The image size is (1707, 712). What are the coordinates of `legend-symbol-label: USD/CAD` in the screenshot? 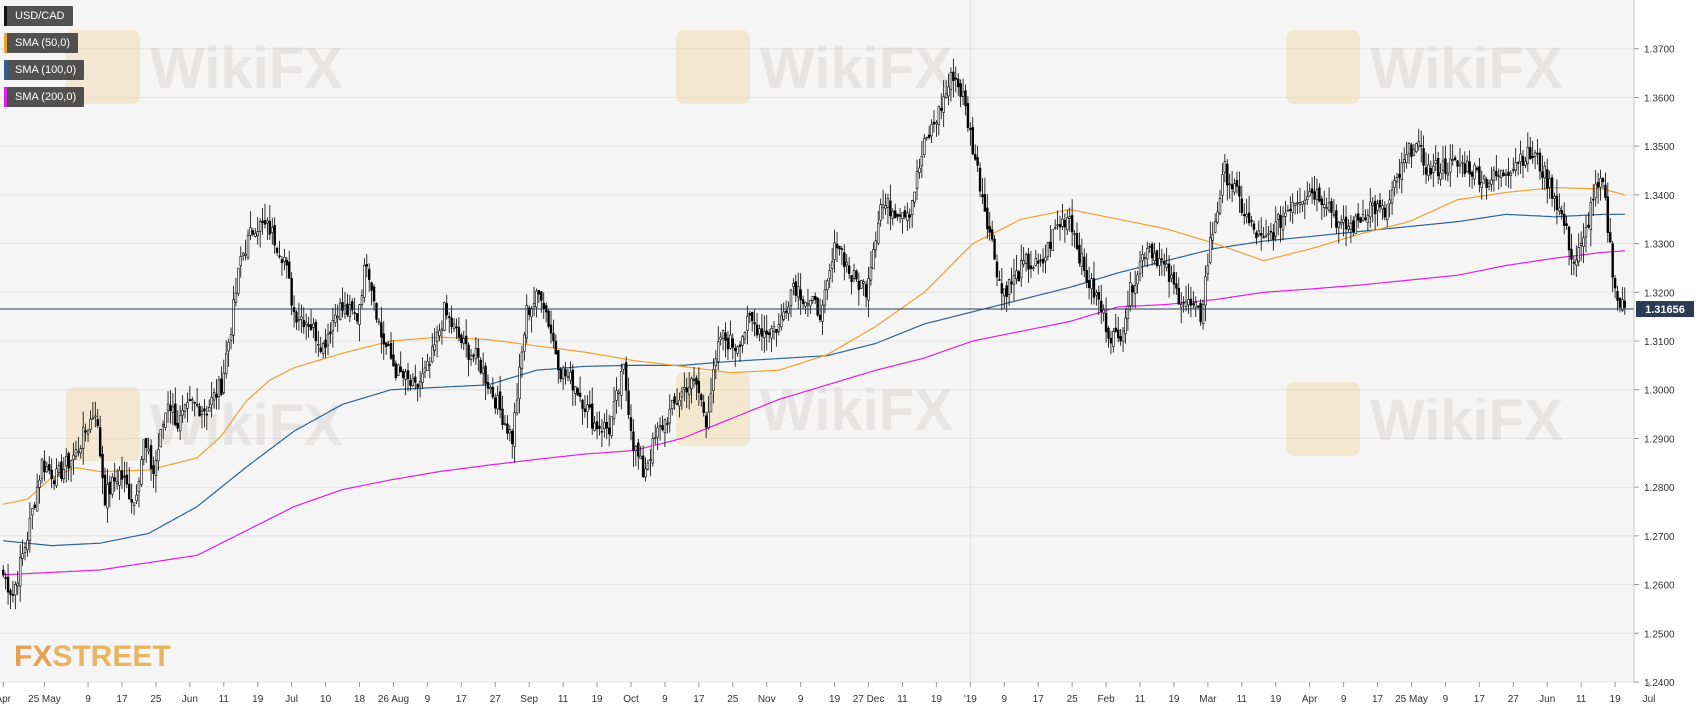 It's located at (40, 16).